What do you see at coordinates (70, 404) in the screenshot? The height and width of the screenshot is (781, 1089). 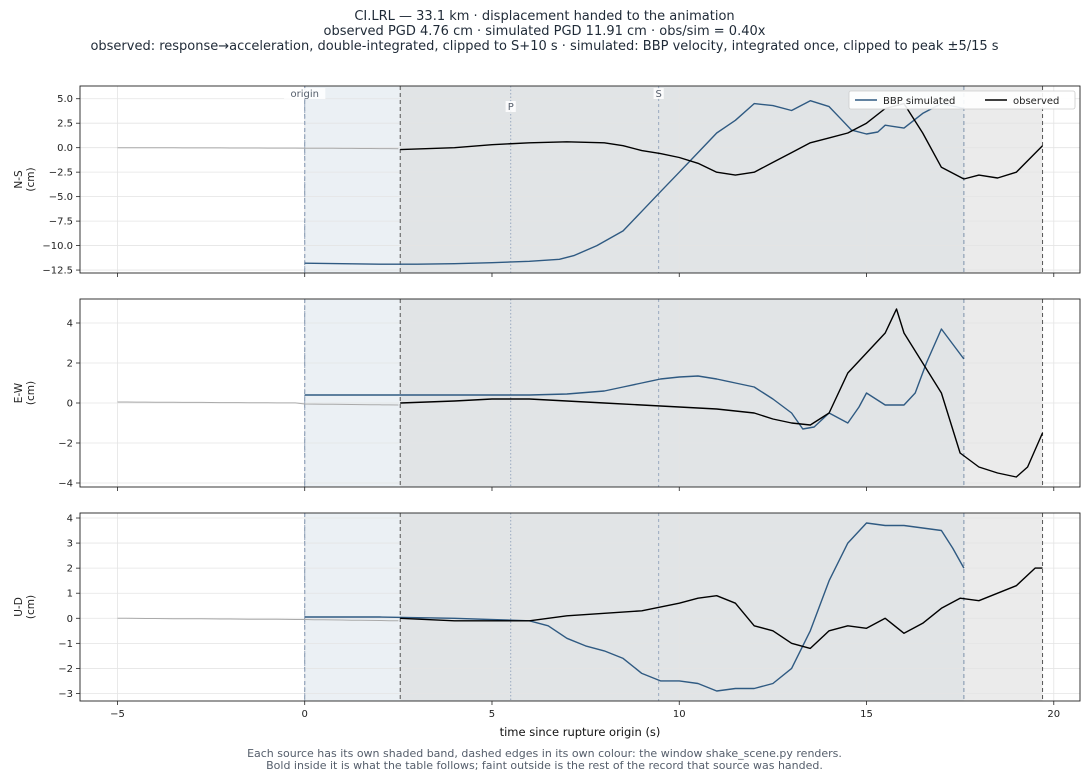 I see `ytick-label-e-w: 0` at bounding box center [70, 404].